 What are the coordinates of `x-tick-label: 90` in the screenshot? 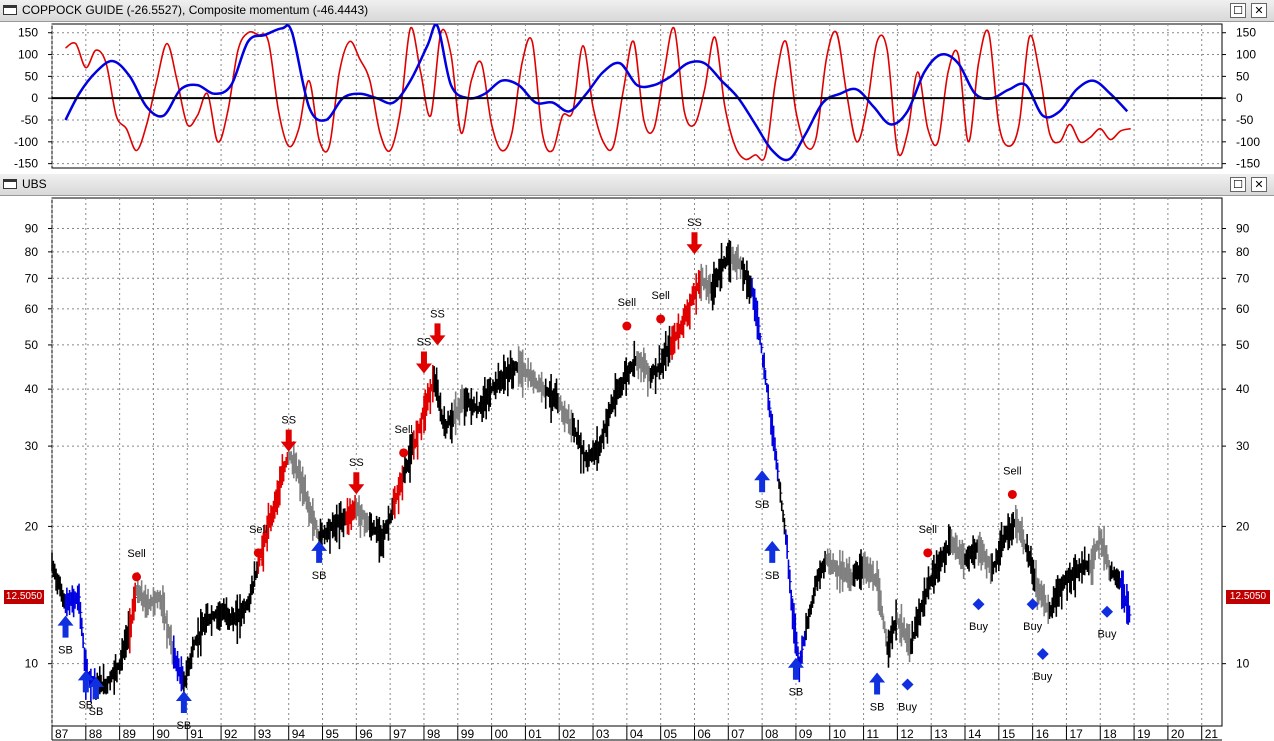 It's located at (163, 734).